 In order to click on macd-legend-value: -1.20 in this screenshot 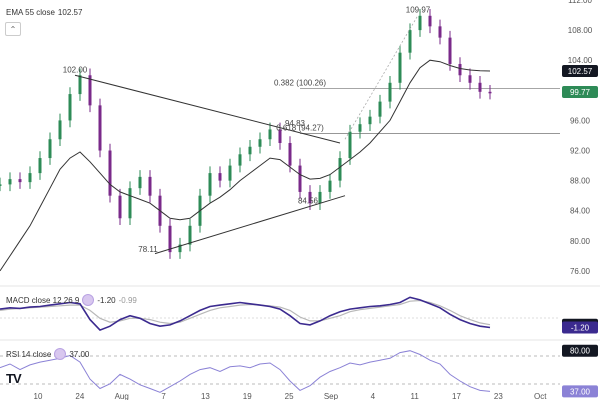, I will do `click(106, 300)`.